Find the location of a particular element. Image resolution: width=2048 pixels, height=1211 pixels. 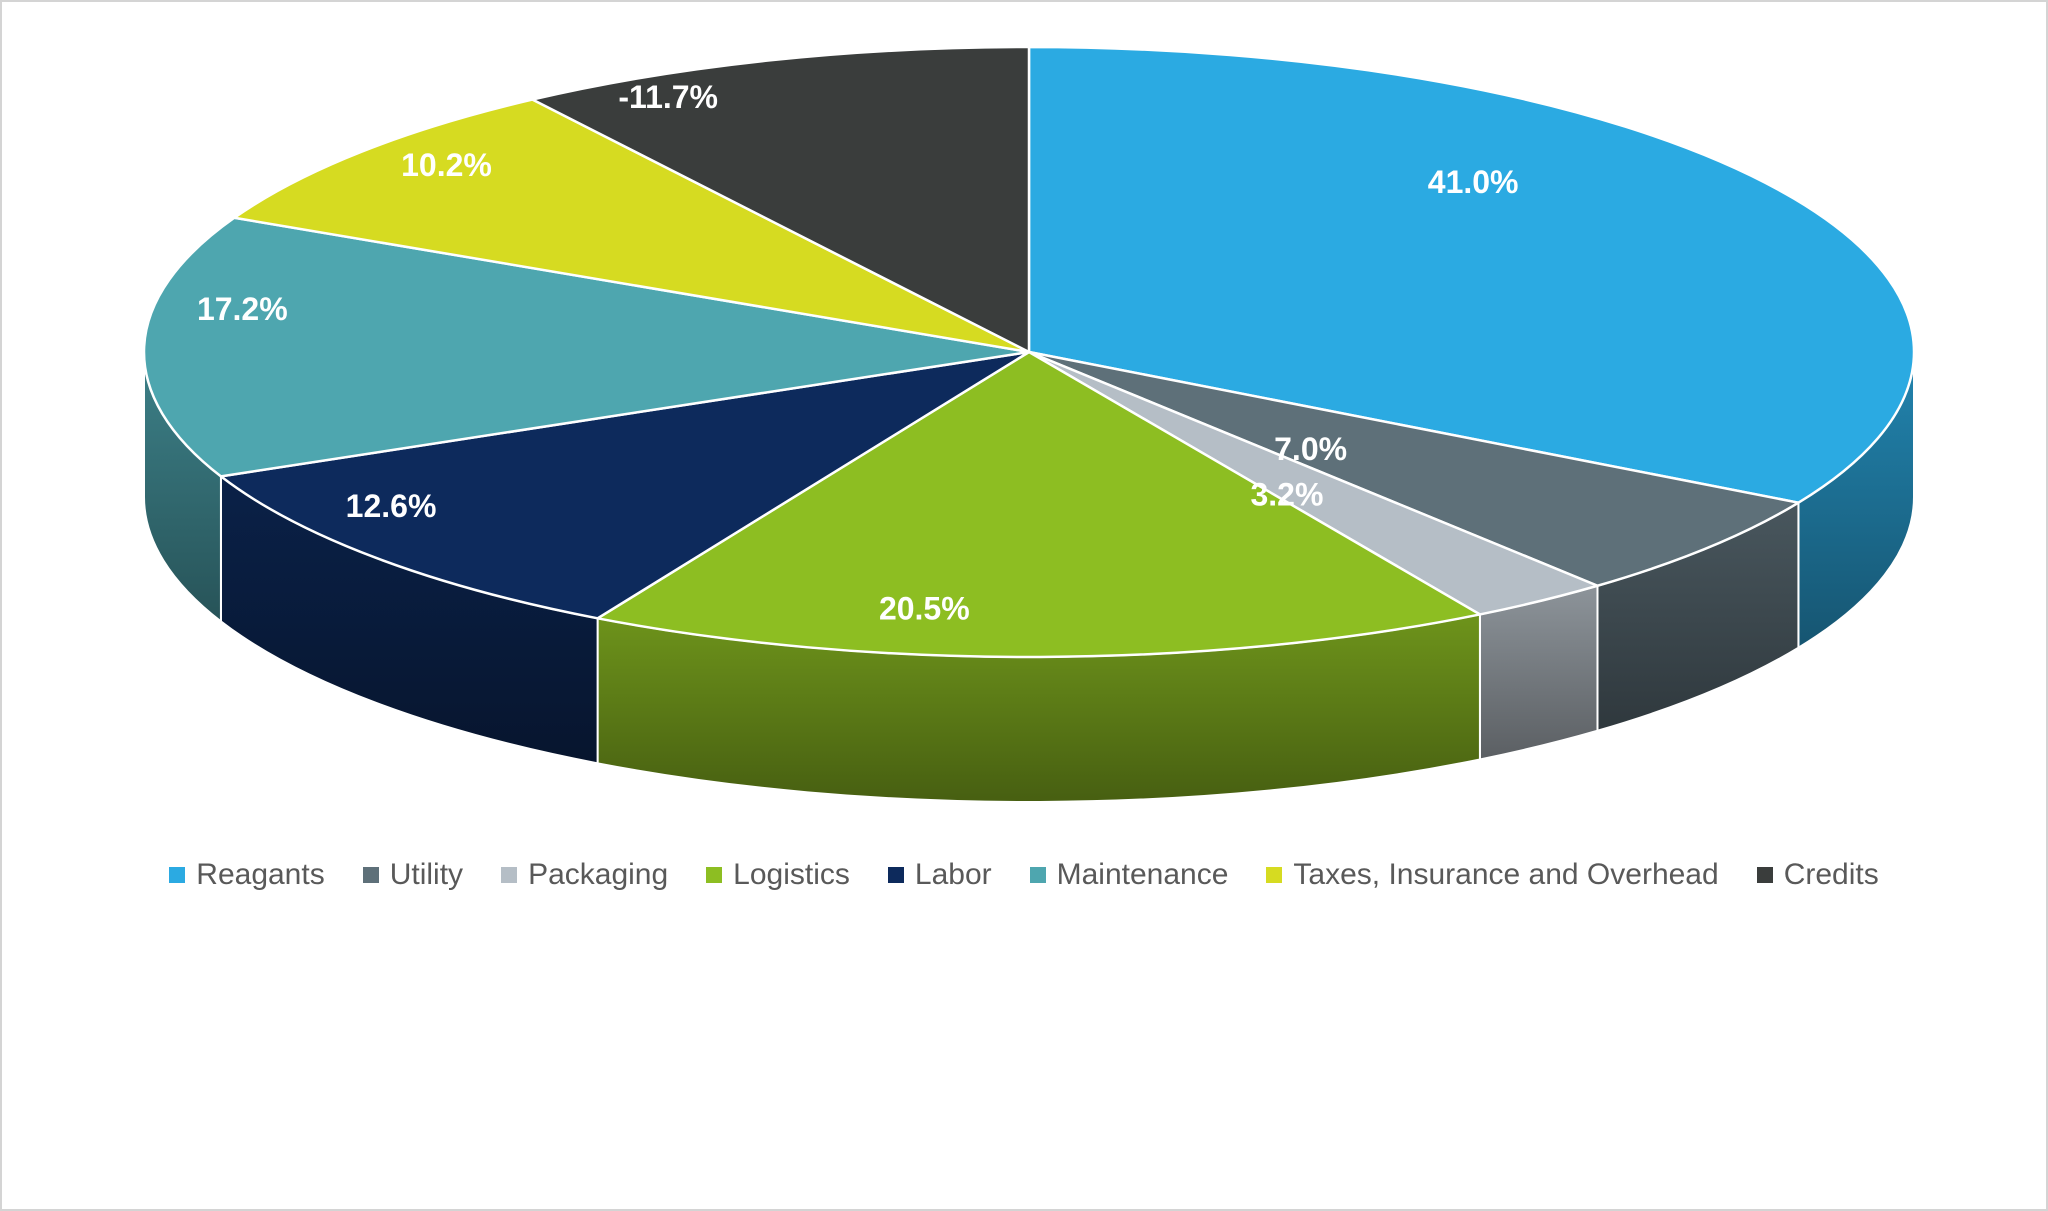

legend-swatch-taxes-insurance-and-overhead is located at coordinates (1274, 875).